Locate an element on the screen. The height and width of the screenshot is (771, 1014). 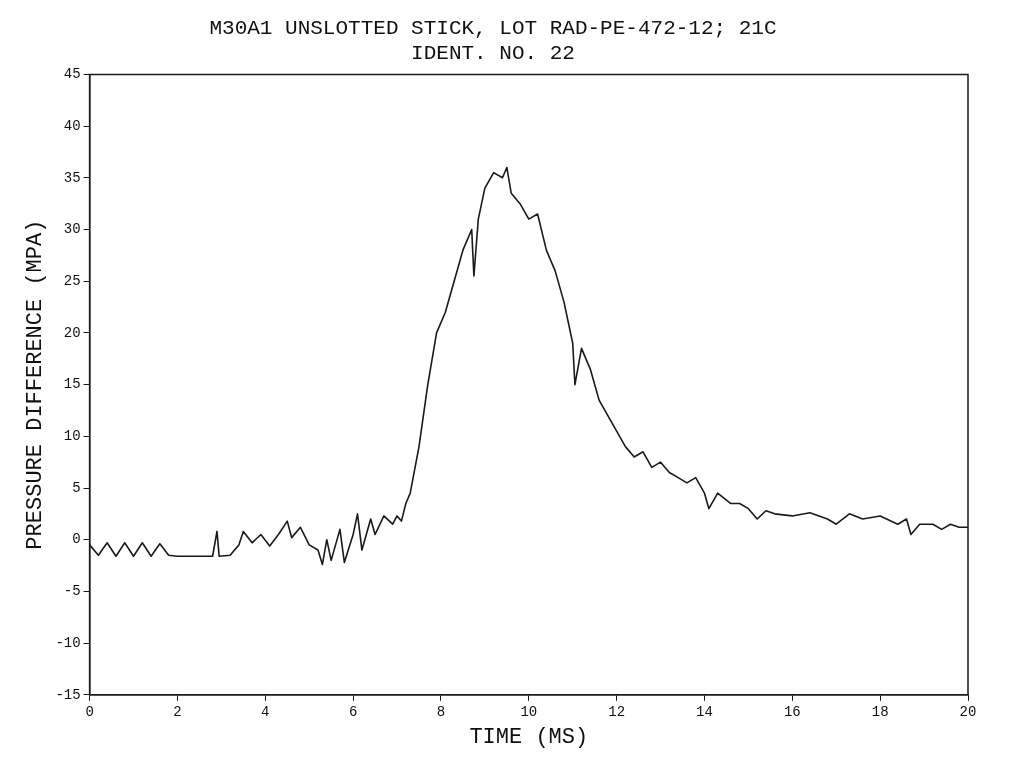
x-tick-label: 10 is located at coordinates (529, 711).